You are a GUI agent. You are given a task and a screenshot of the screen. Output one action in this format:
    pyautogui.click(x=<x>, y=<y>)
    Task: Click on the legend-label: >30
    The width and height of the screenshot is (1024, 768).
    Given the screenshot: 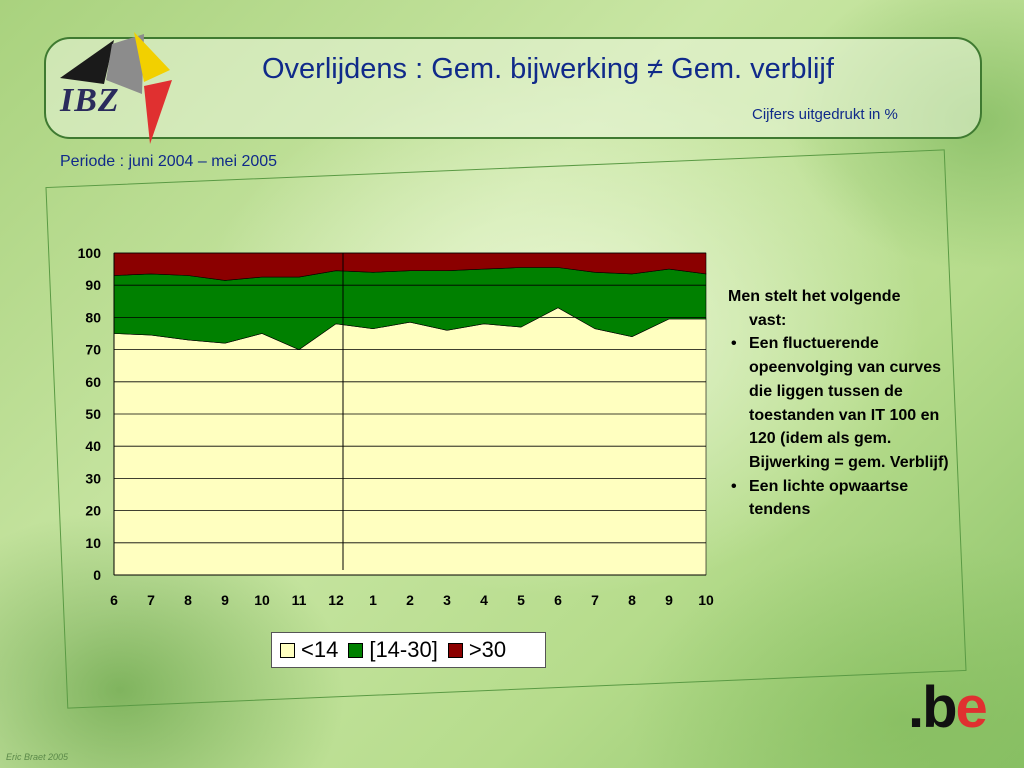 What is the action you would take?
    pyautogui.click(x=487, y=649)
    